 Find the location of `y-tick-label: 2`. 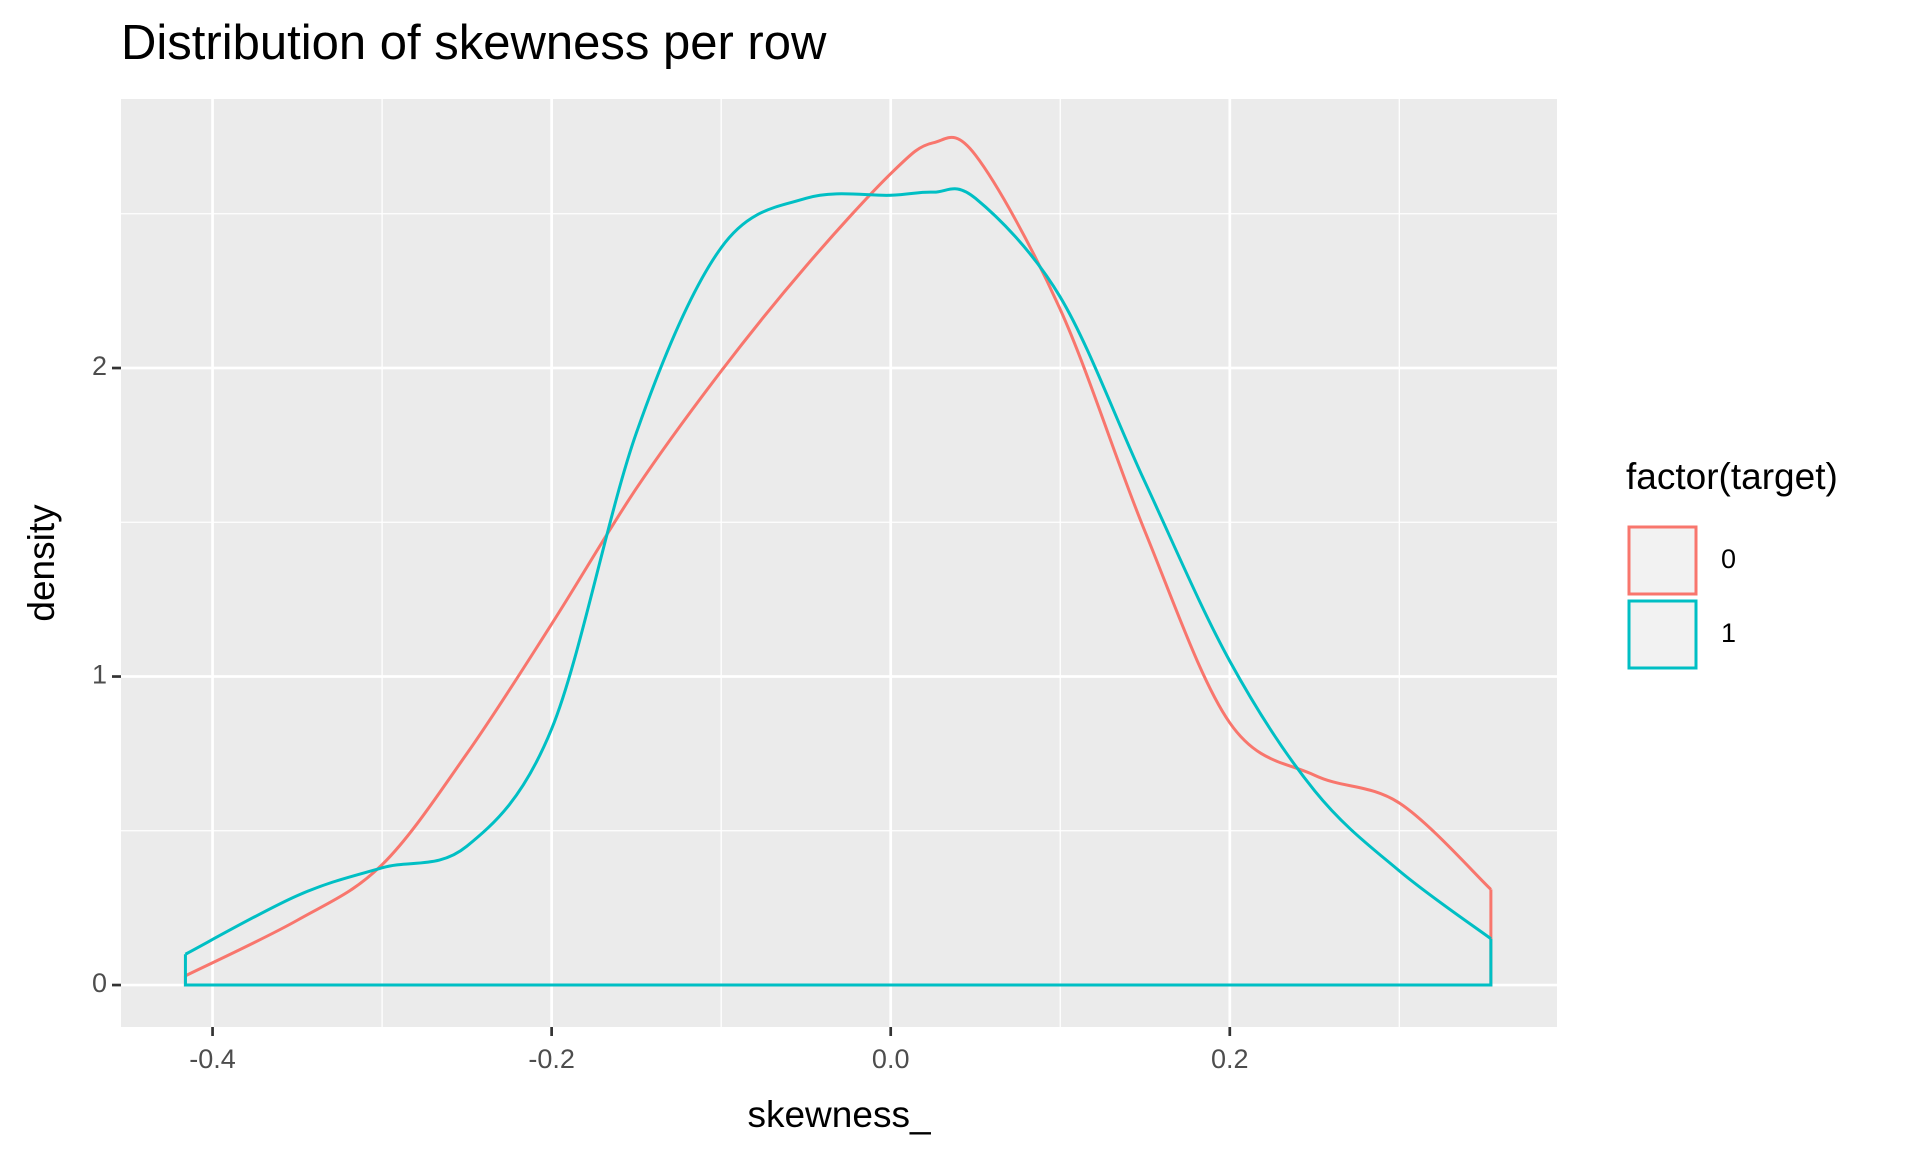

y-tick-label: 2 is located at coordinates (99, 366).